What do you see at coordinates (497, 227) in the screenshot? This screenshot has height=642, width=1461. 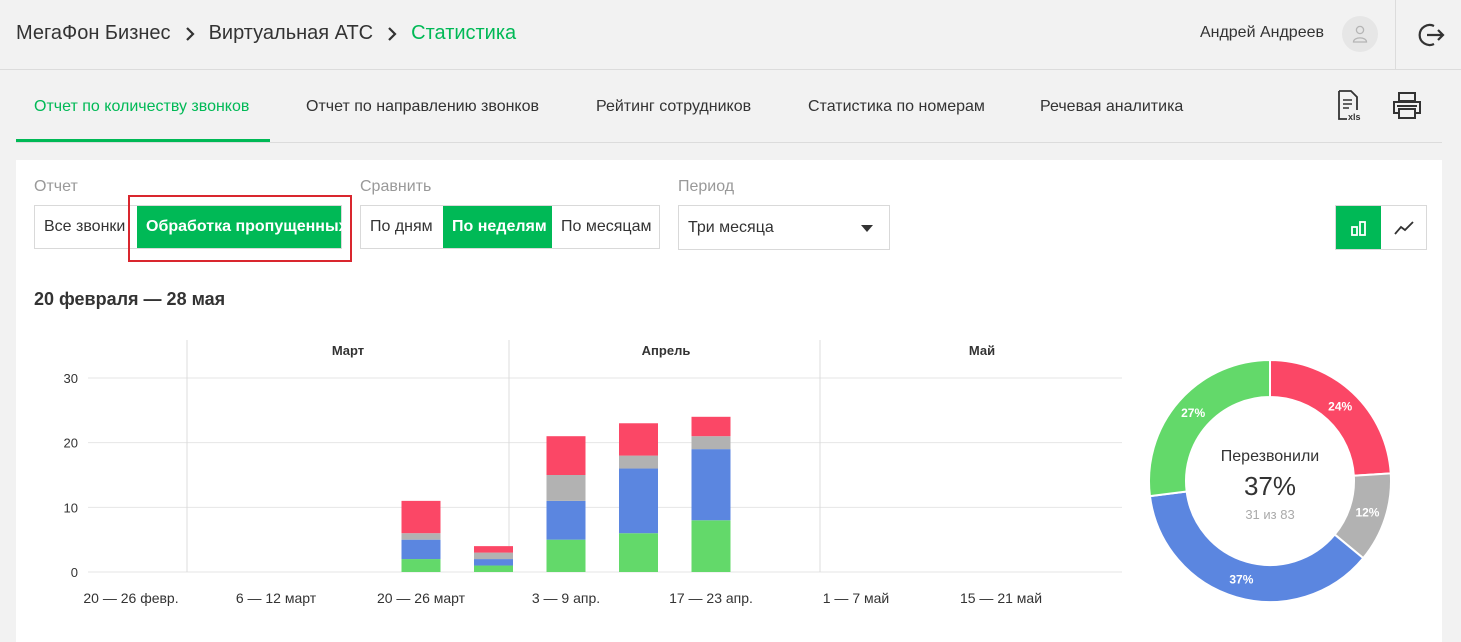 I see `by-weeks-button: По неделям` at bounding box center [497, 227].